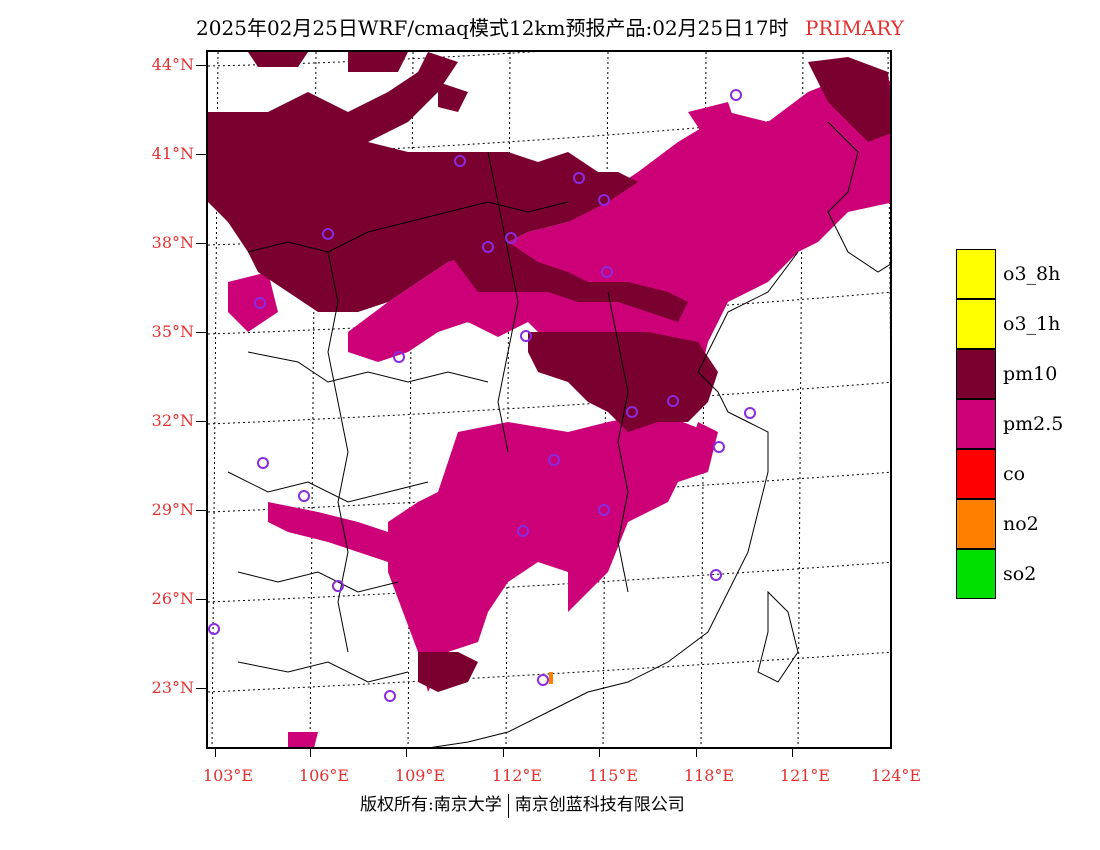 This screenshot has width=1100, height=850. Describe the element at coordinates (1032, 324) in the screenshot. I see `legend-label: o3_1h` at that location.